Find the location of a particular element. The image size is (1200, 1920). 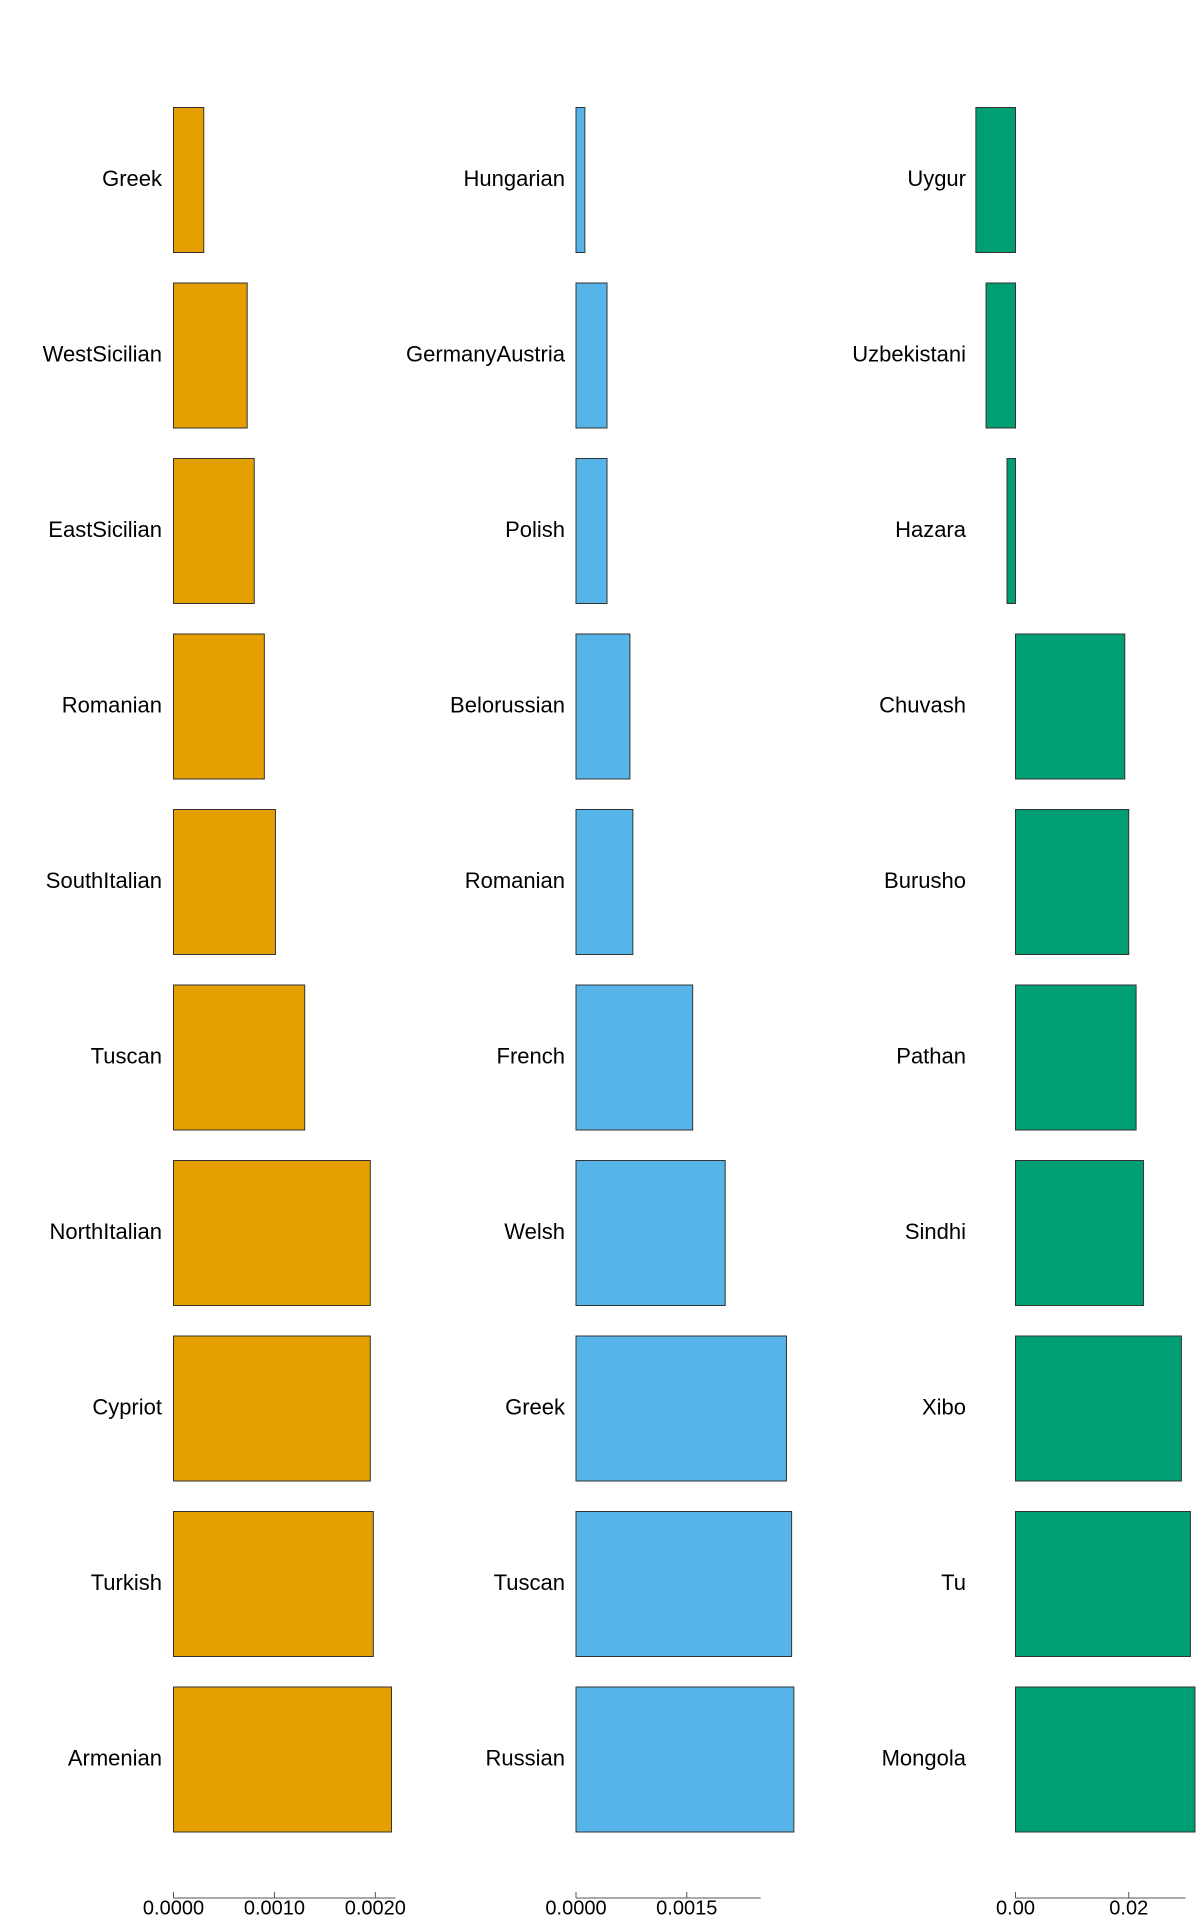

category-label: Uygur is located at coordinates (936, 178).